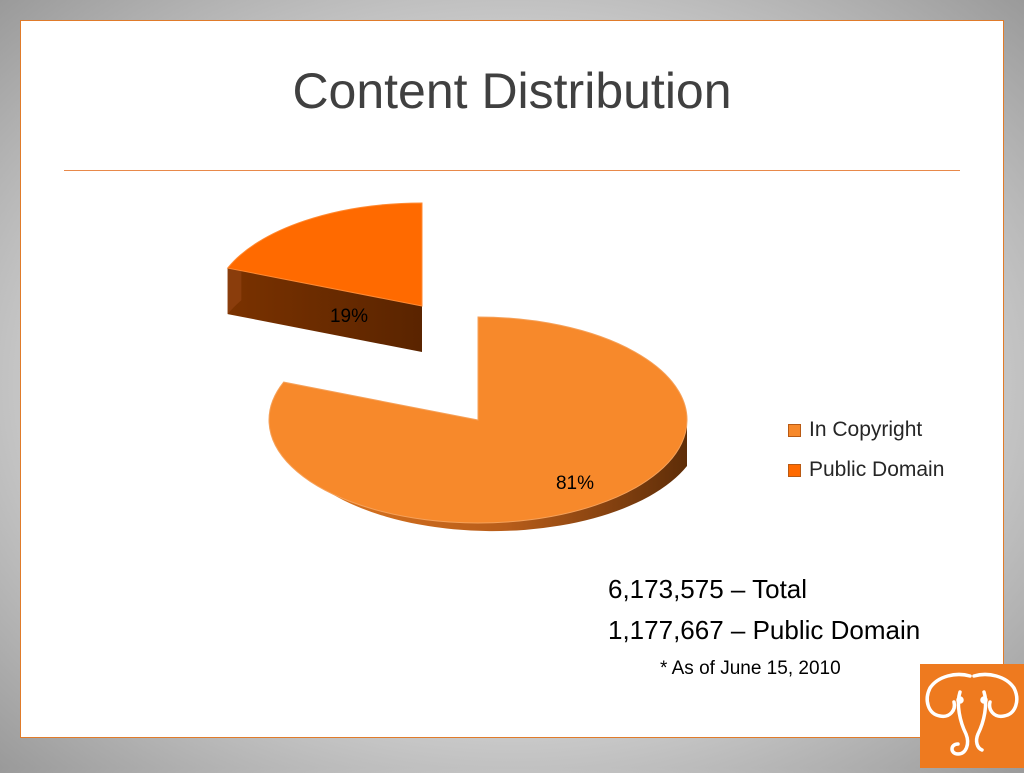 The image size is (1024, 773). What do you see at coordinates (877, 469) in the screenshot?
I see `legend-label-public-domain: Public Domain` at bounding box center [877, 469].